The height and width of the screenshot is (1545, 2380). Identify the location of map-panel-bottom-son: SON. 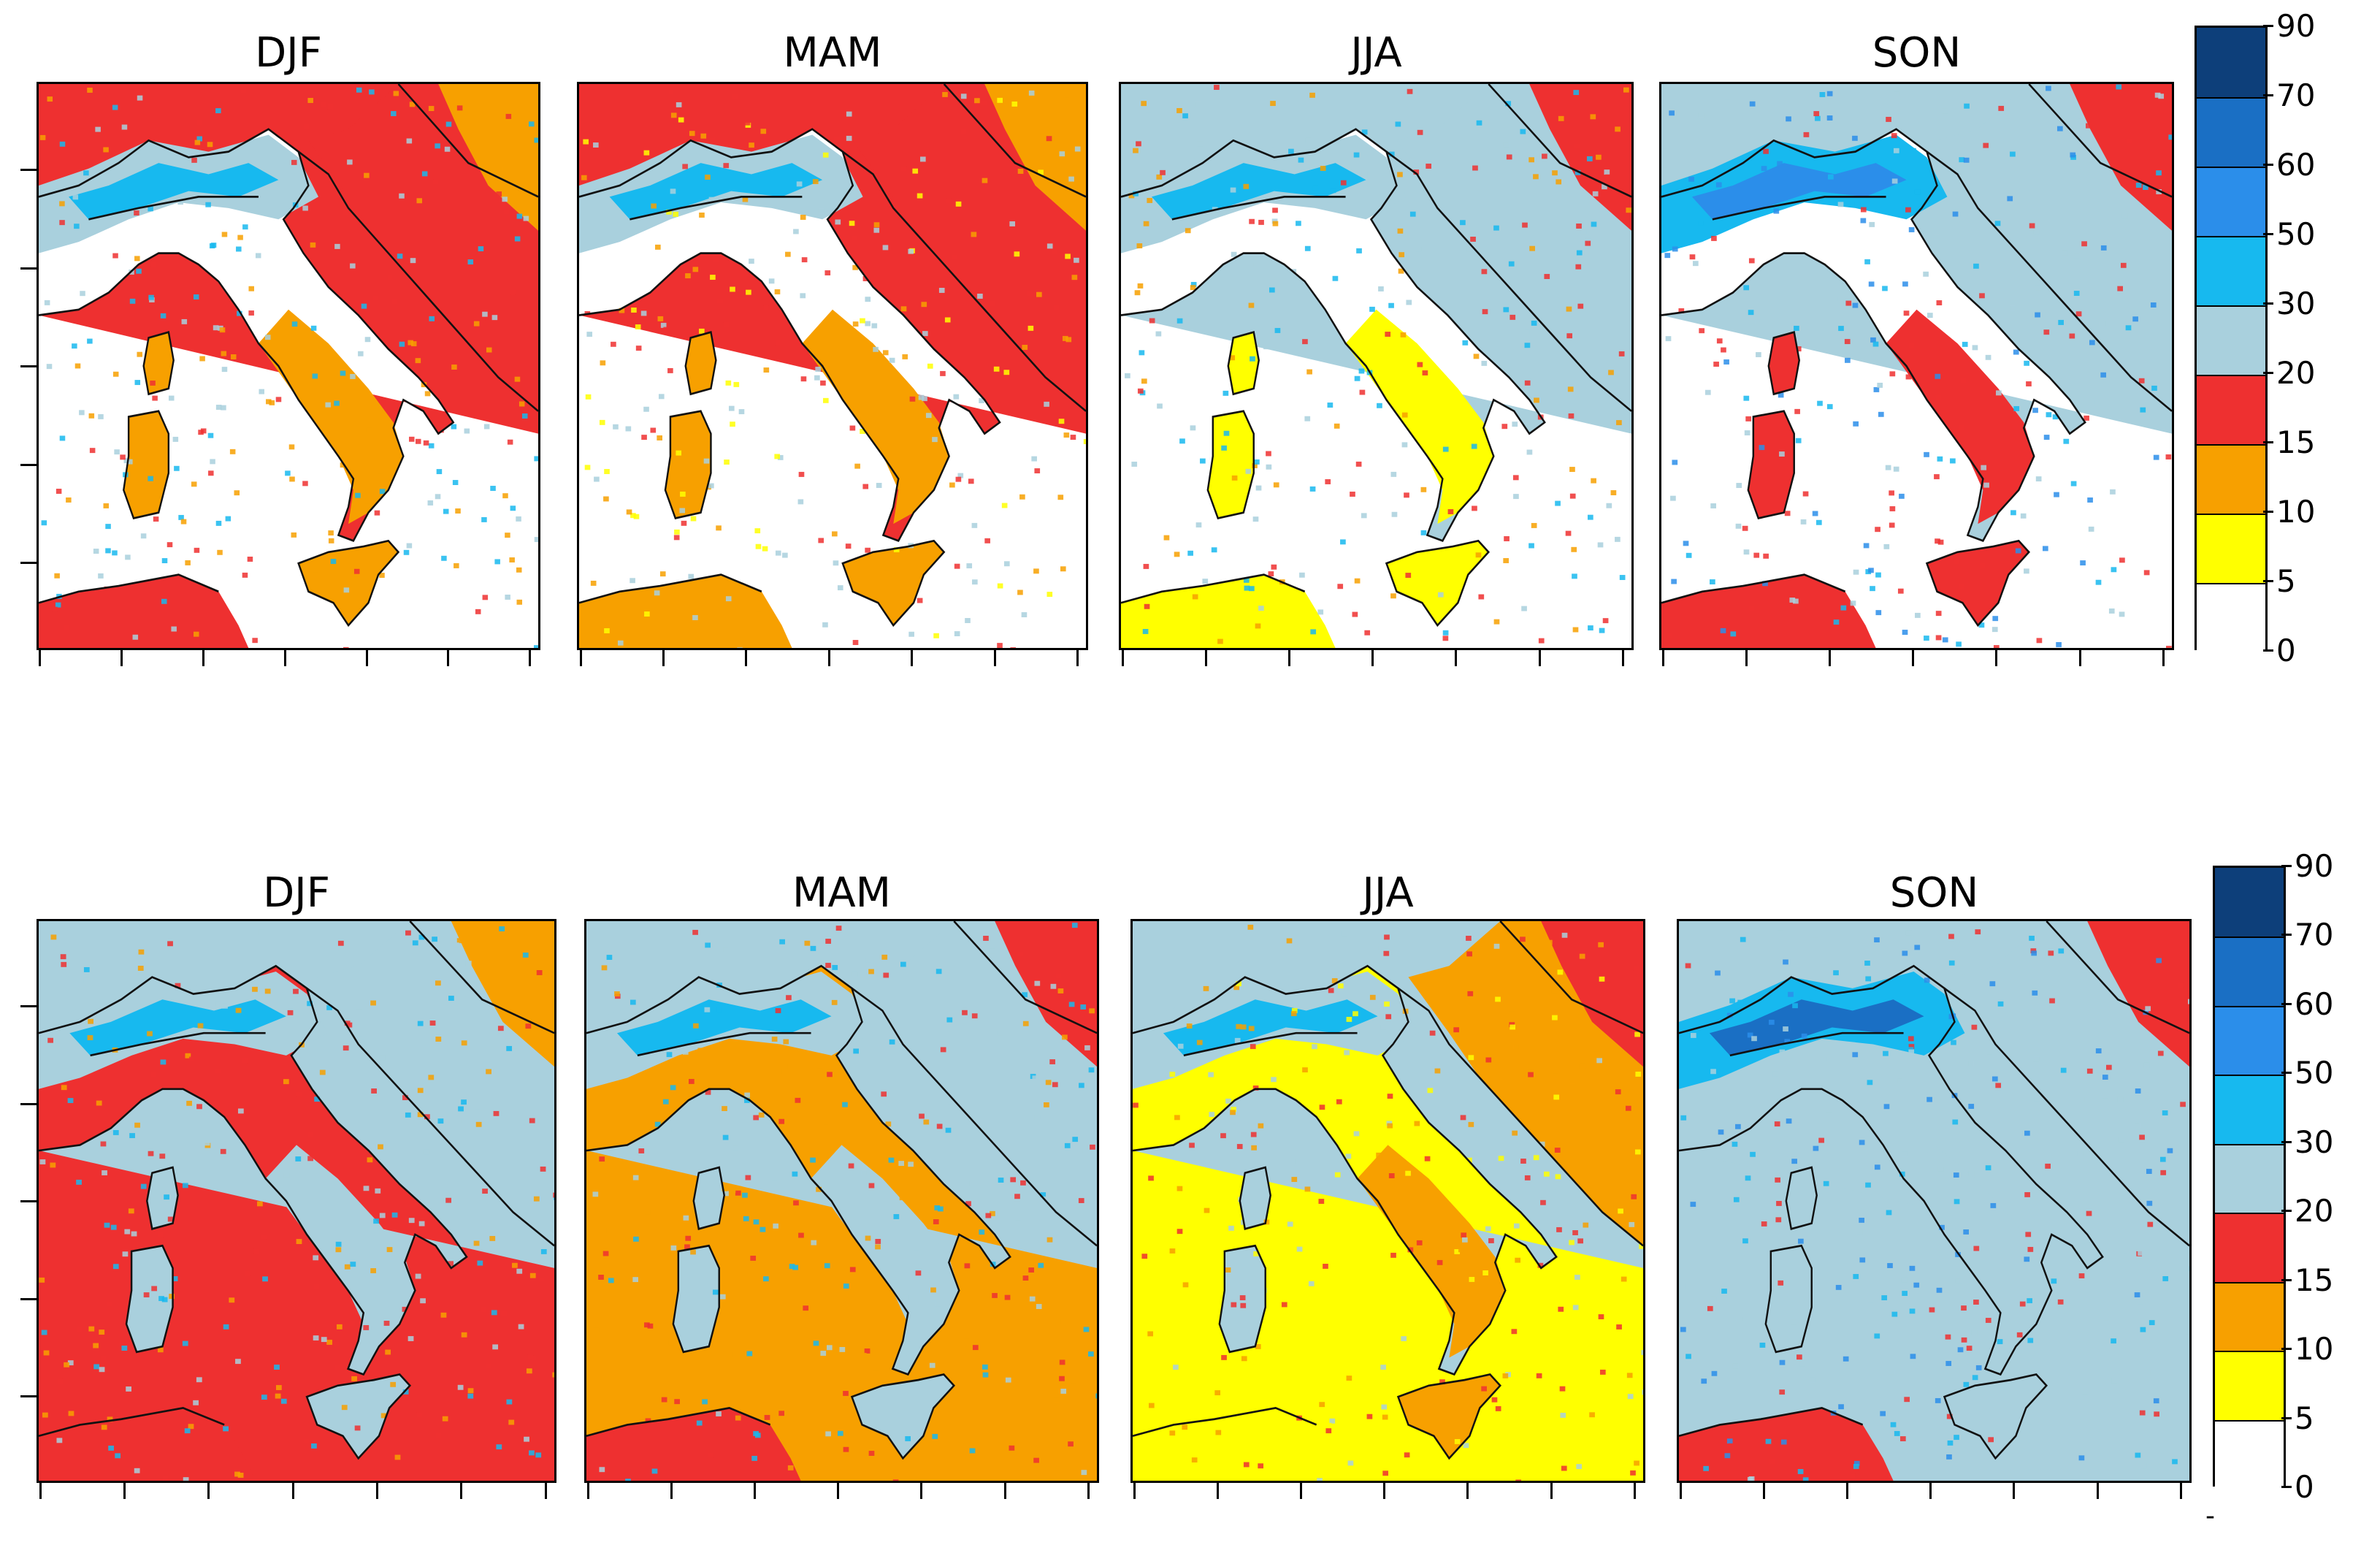
(1934, 1184).